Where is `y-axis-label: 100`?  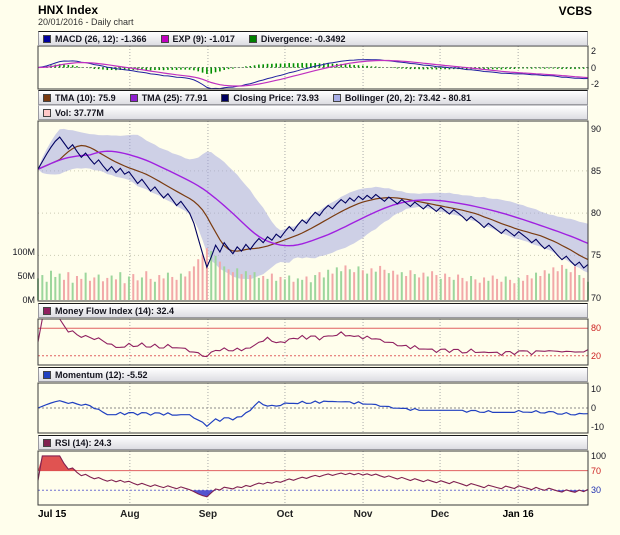
y-axis-label: 100 is located at coordinates (599, 455).